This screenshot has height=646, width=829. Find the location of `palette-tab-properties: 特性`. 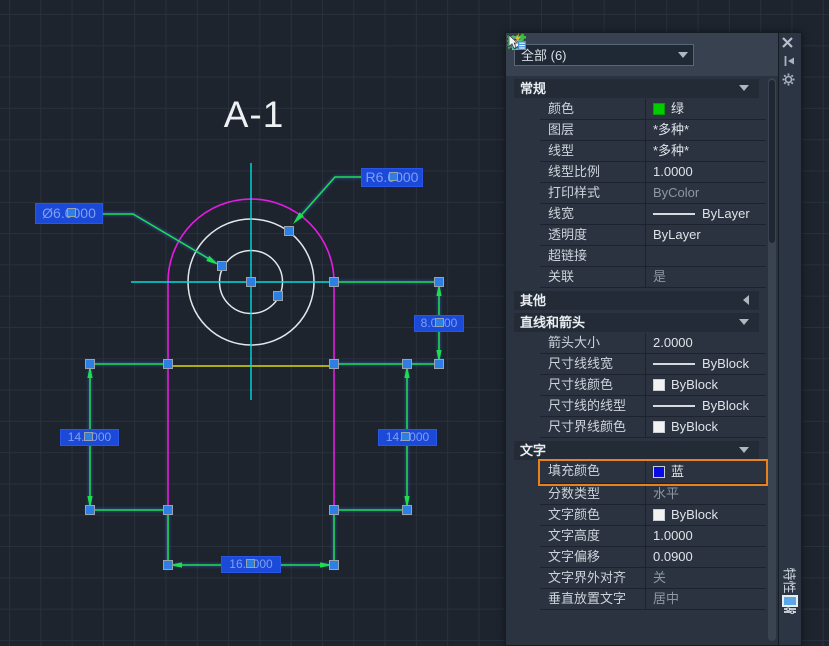

palette-tab-properties: 特性 is located at coordinates (790, 577).